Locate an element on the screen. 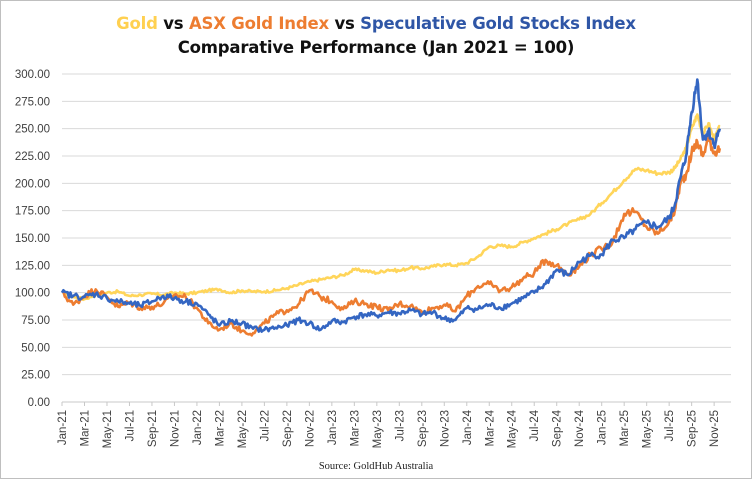 The width and height of the screenshot is (752, 479). title-spec: Speculative Gold Stocks Index is located at coordinates (498, 23).